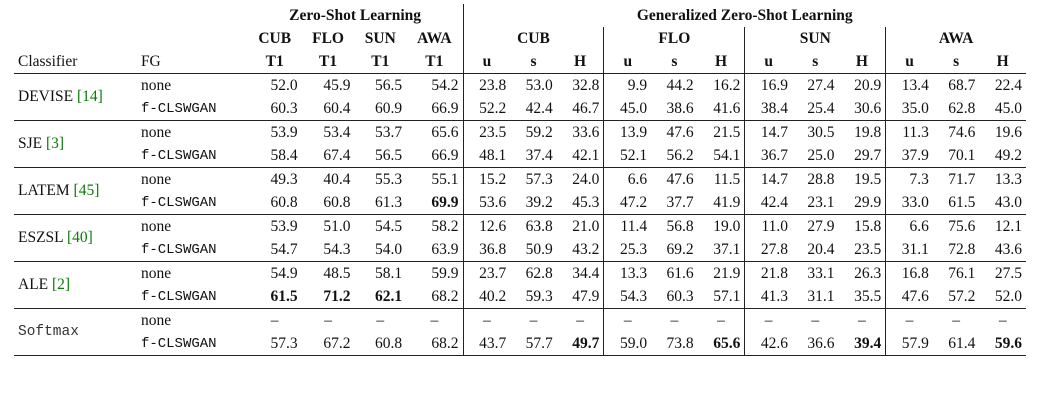  What do you see at coordinates (1008, 108) in the screenshot?
I see `table-cell: 45.0` at bounding box center [1008, 108].